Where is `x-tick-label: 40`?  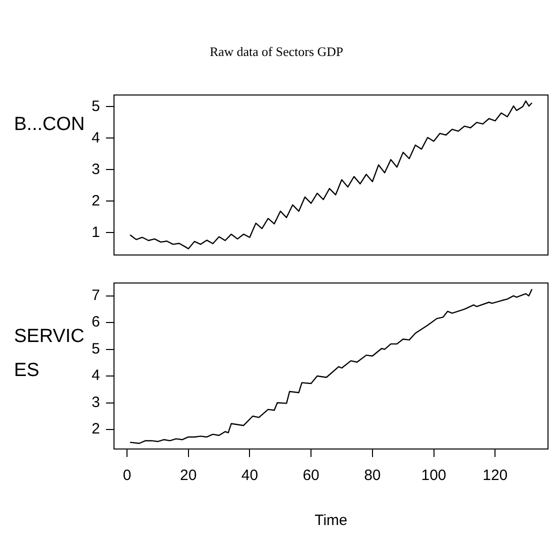 x-tick-label: 40 is located at coordinates (249, 475).